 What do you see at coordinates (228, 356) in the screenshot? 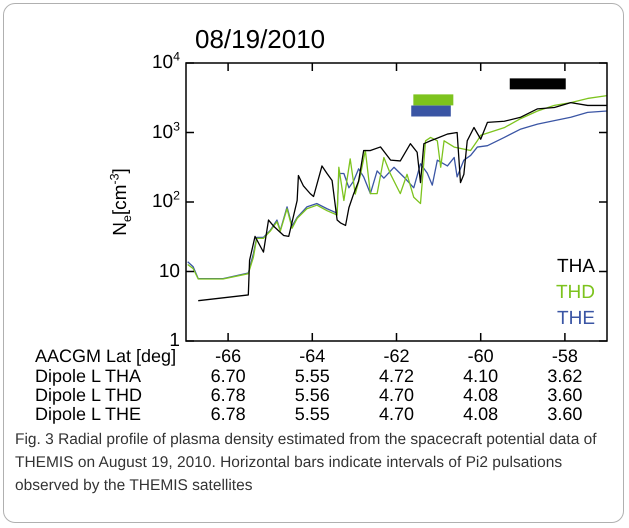
I see `x-tick-label: -66` at bounding box center [228, 356].